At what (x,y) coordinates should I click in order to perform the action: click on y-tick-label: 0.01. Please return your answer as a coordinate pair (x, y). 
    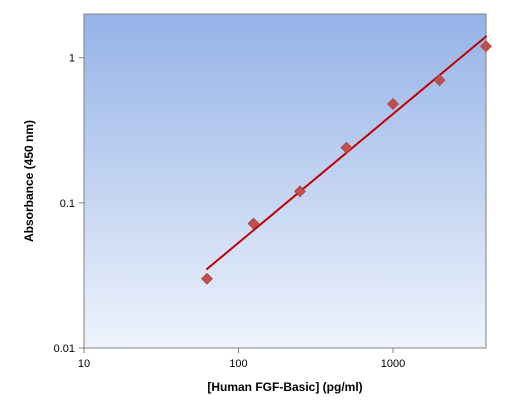
    Looking at the image, I should click on (64, 349).